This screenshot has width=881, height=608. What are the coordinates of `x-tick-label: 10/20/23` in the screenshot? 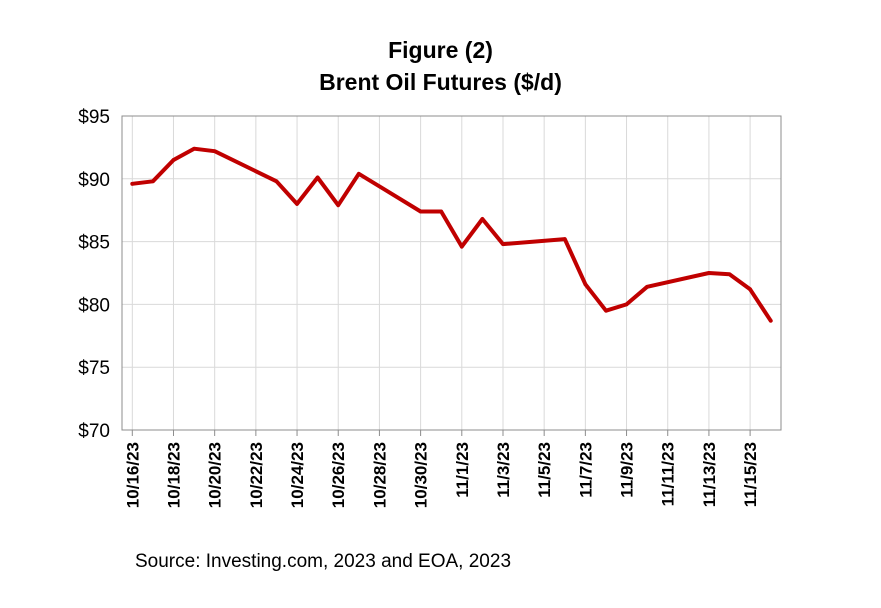 It's located at (215, 475).